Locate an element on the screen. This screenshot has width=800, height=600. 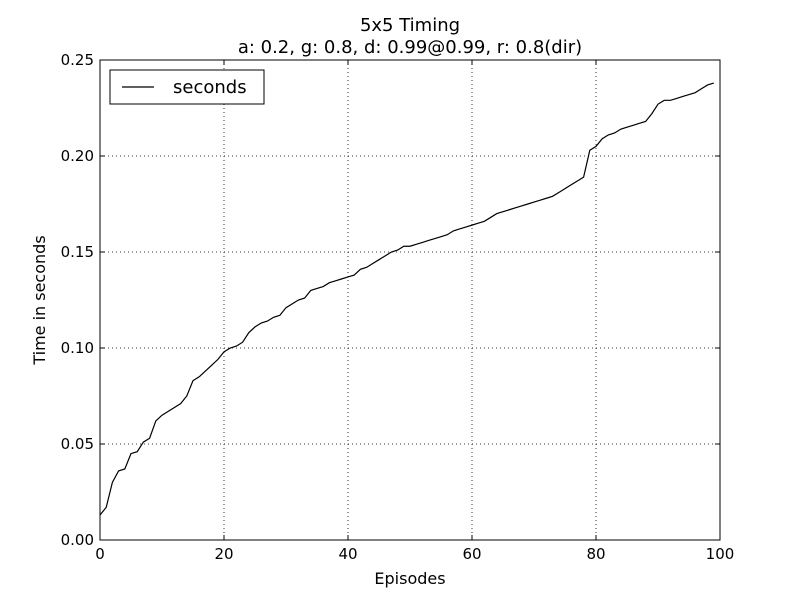
y-tick-label: 0.20 is located at coordinates (77, 156).